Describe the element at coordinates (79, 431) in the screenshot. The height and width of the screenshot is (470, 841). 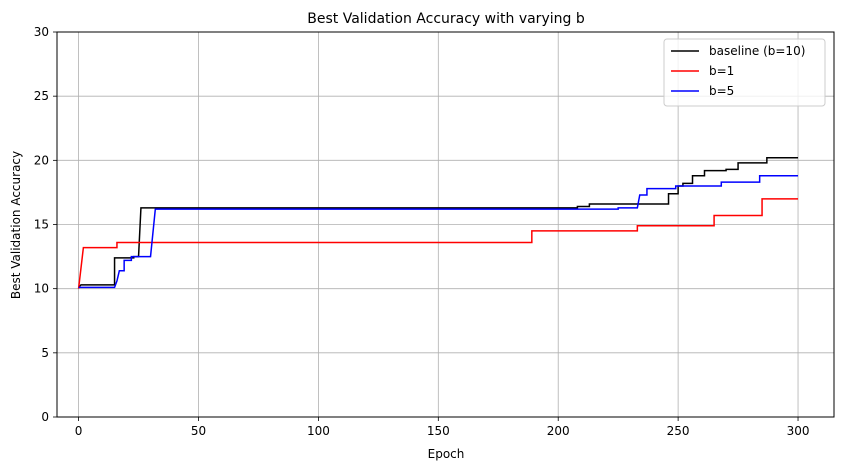
I see `x-tick-label: 0` at that location.